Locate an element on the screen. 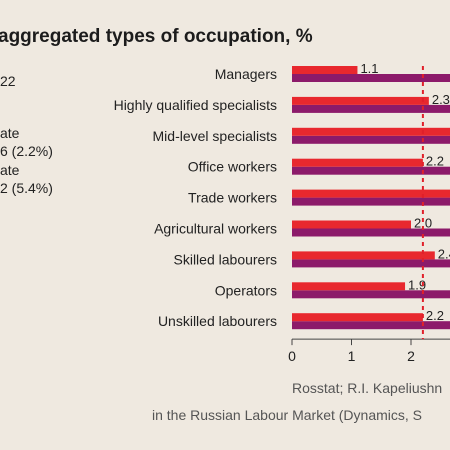 The width and height of the screenshot is (450, 450). data-label-series-1: 1.9 is located at coordinates (417, 284).